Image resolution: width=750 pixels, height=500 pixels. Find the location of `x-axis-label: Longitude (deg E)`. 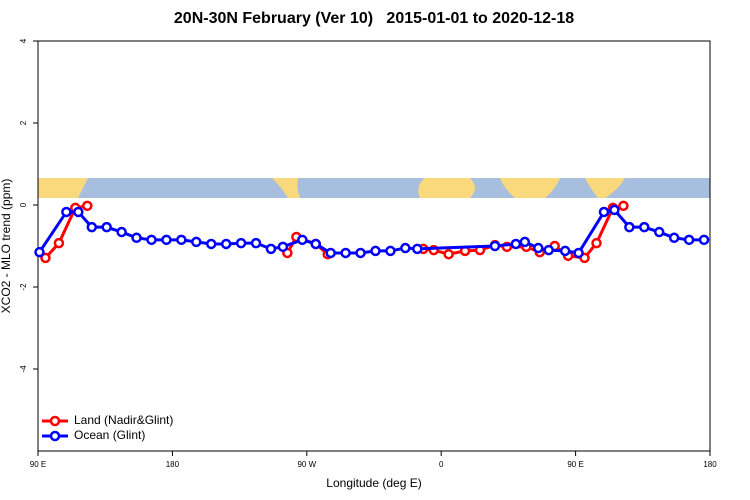

x-axis-label: Longitude (deg E) is located at coordinates (373, 483).